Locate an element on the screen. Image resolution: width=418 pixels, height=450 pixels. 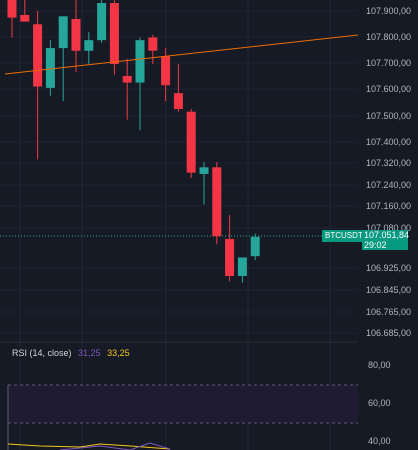
countdown-timer: 29:02 is located at coordinates (375, 245).